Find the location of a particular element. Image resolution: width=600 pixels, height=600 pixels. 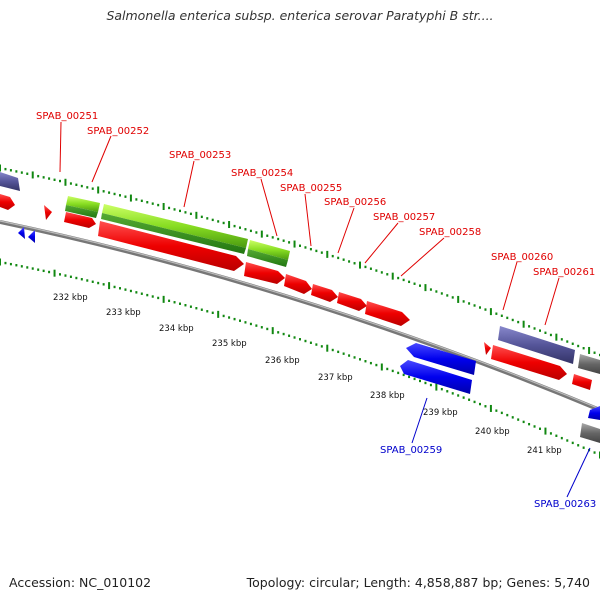

gene-label: SPAB_00263 is located at coordinates (565, 504).